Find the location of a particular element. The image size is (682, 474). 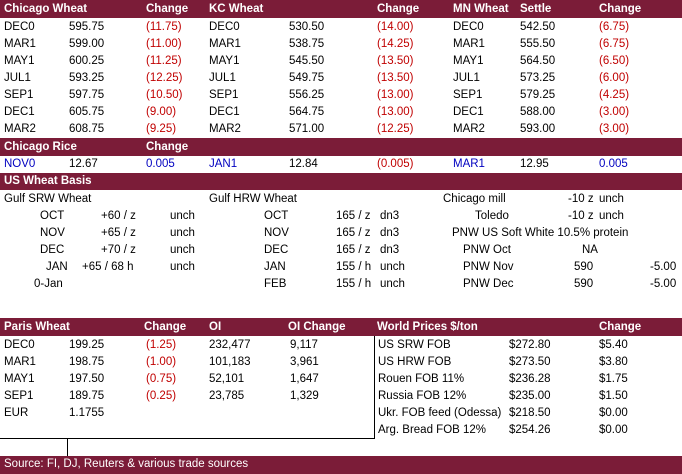

world-change: $3.80 is located at coordinates (613, 362).